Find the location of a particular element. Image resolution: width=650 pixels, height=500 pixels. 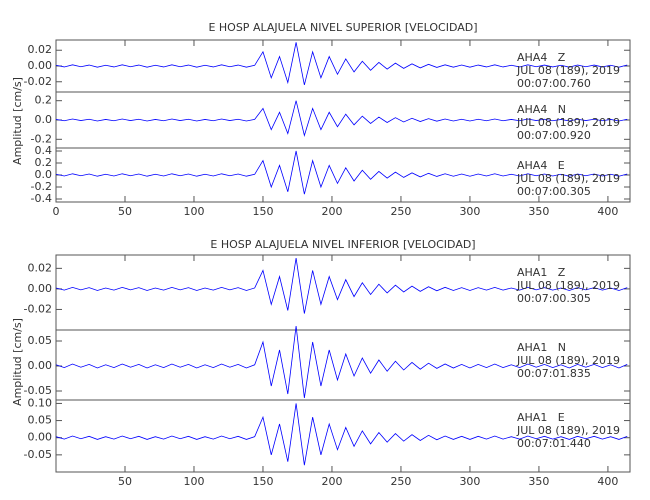

x-tick-label: 0 is located at coordinates (56, 211).